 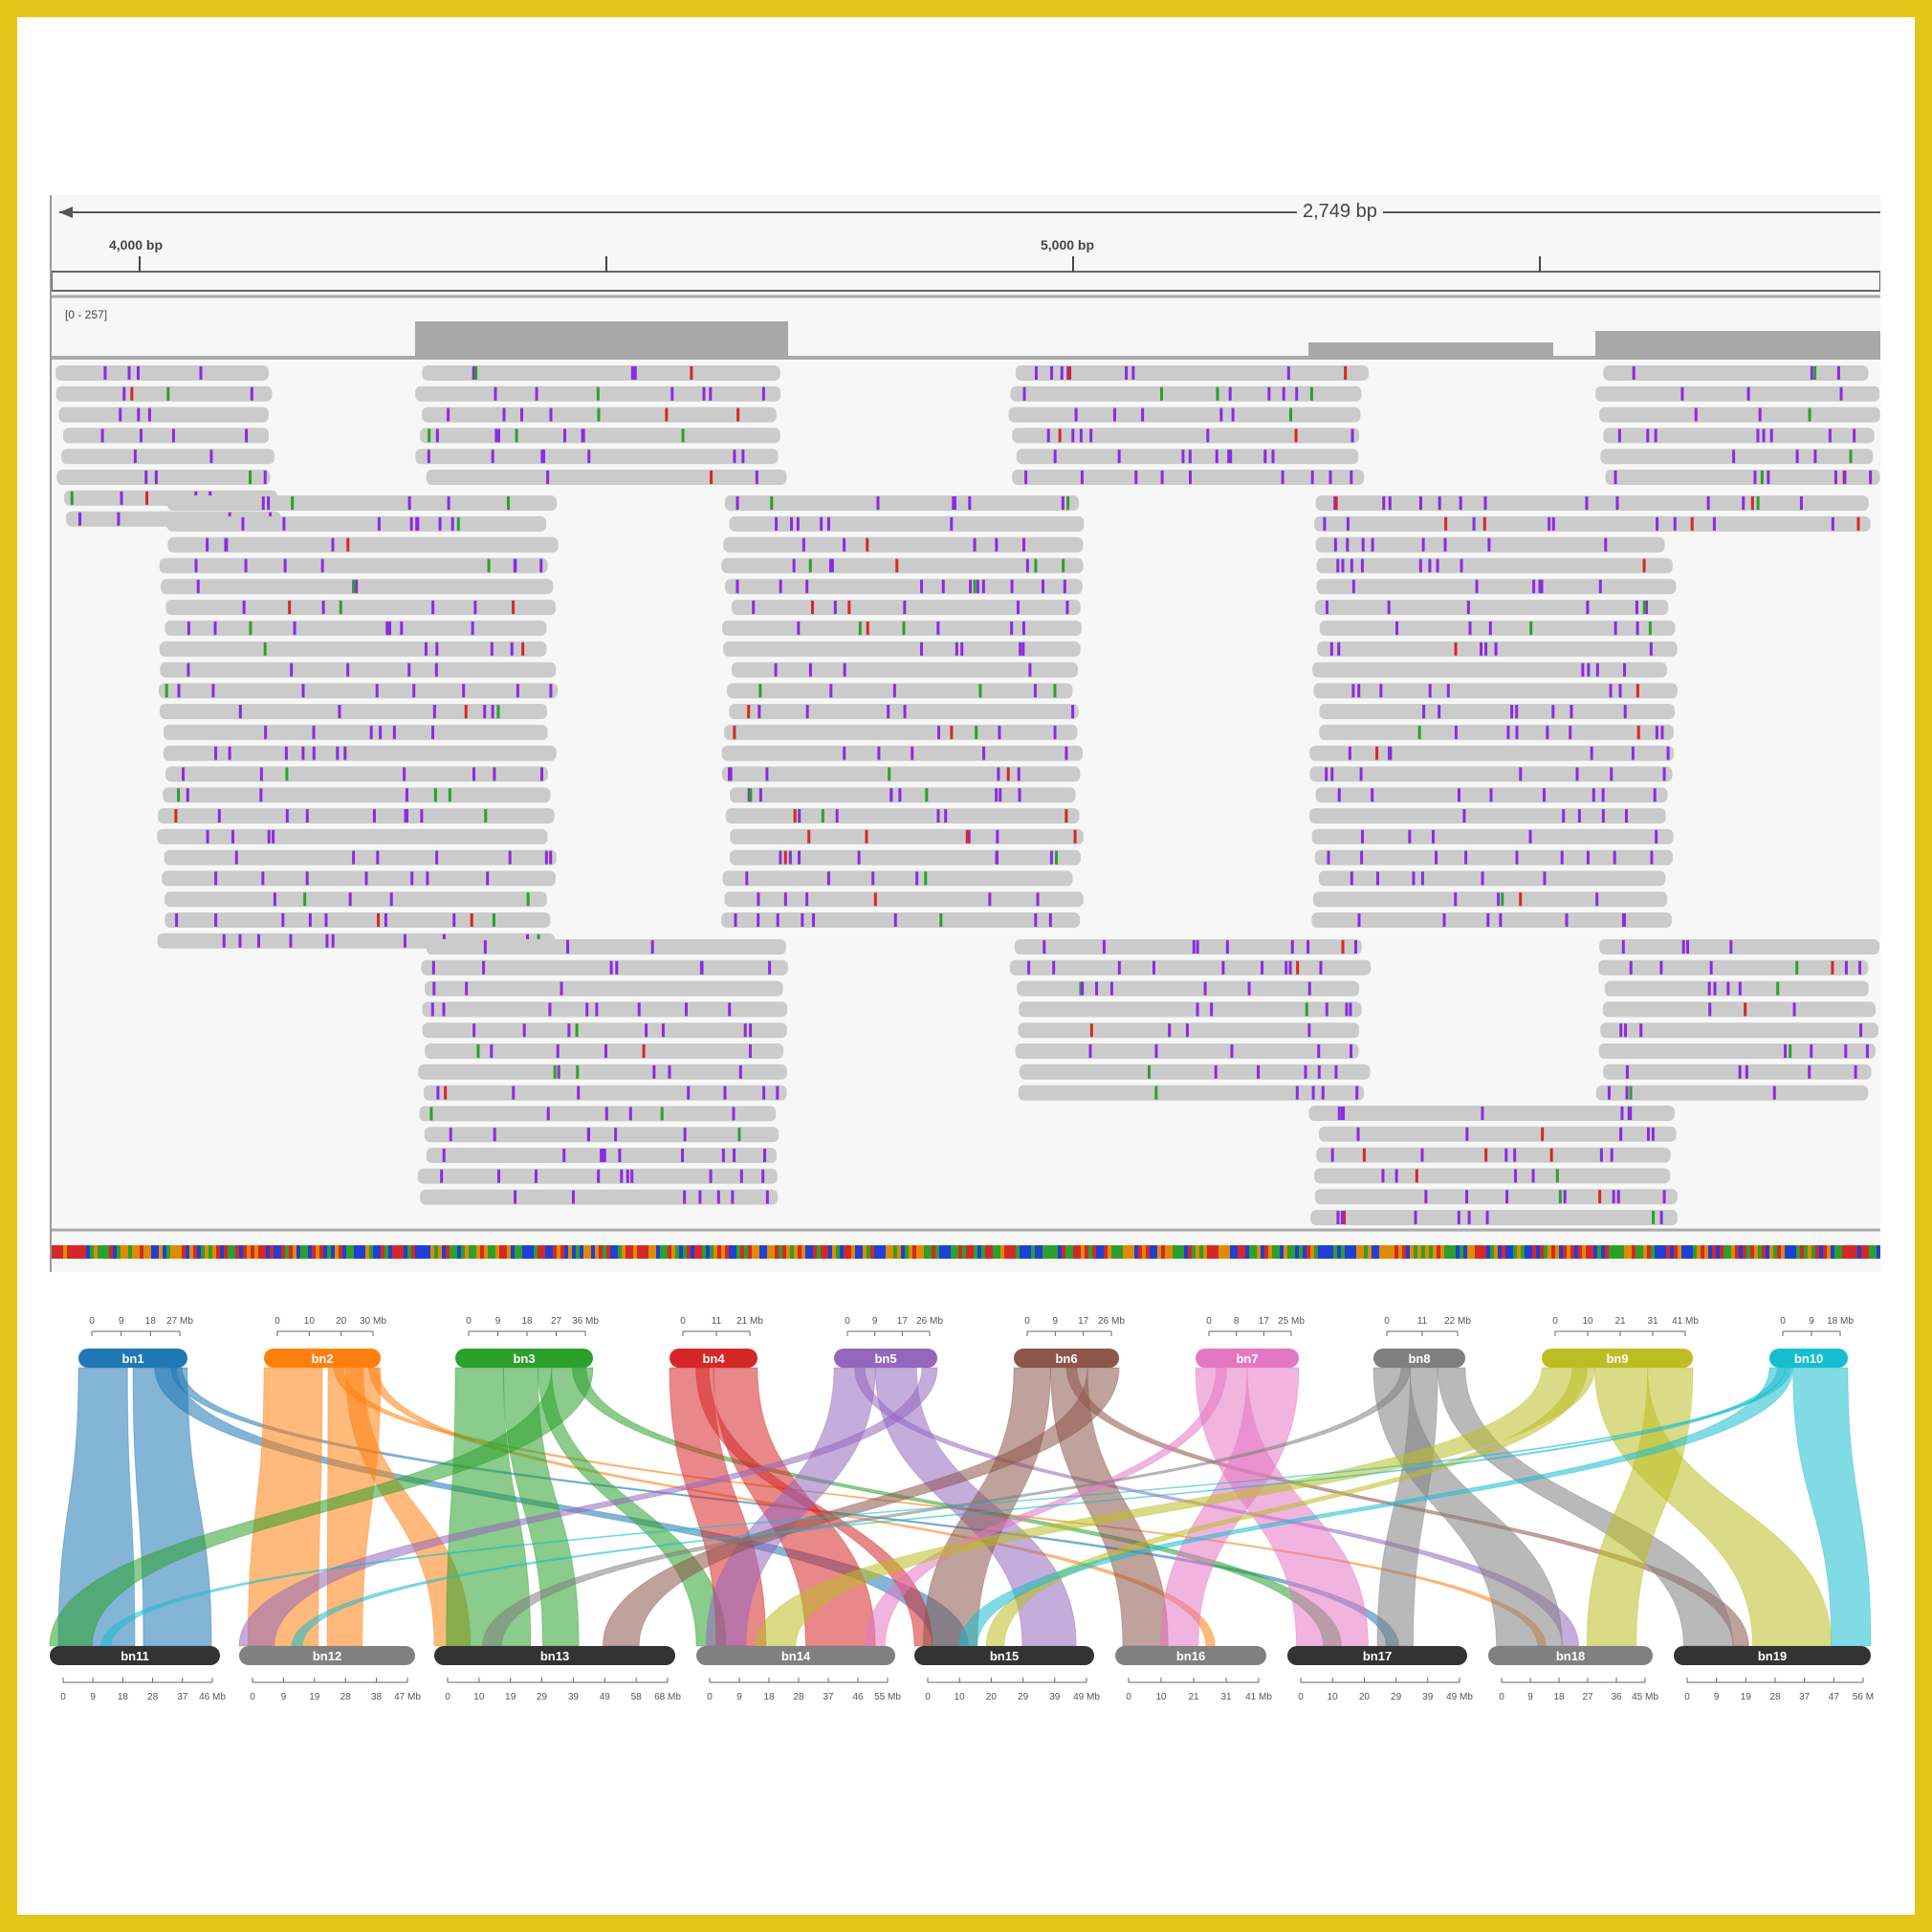 I want to click on axis-tick-label: 37, so click(x=182, y=1697).